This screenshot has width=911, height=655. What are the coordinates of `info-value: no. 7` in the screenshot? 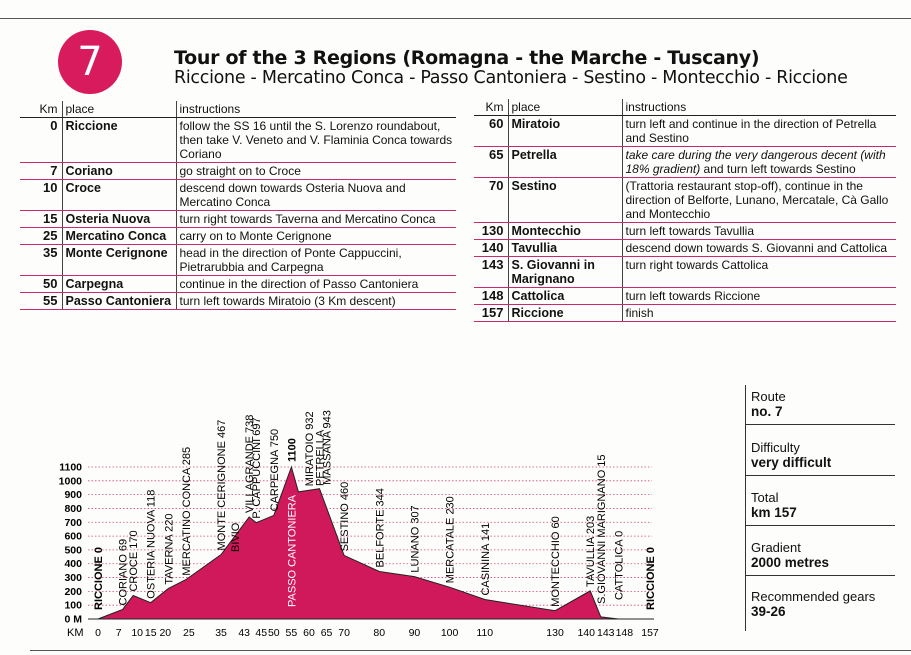 It's located at (767, 411).